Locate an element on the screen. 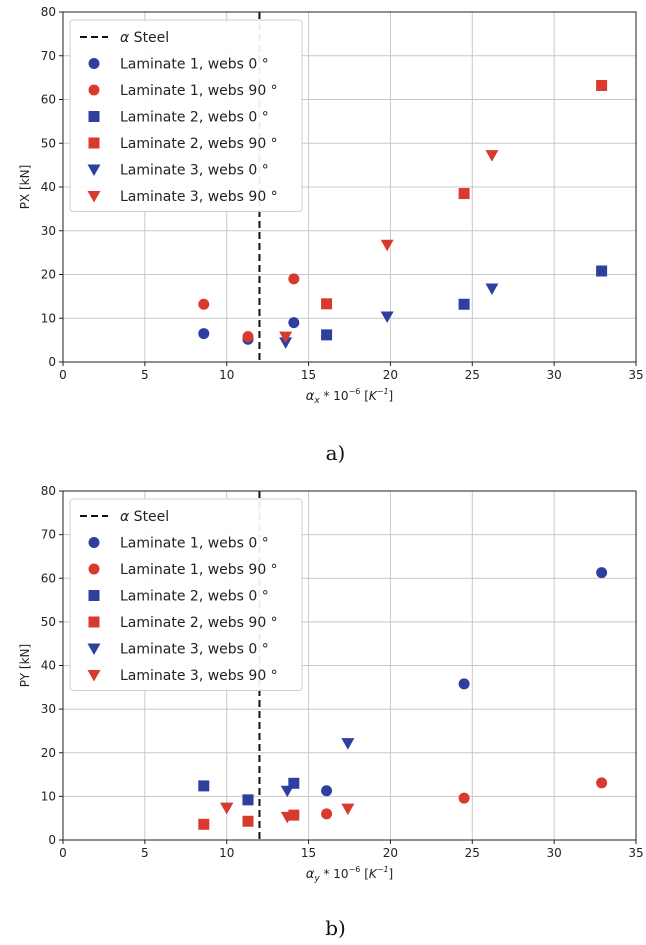 This screenshot has height=945, width=646. x-tick-label: 0 is located at coordinates (63, 375).